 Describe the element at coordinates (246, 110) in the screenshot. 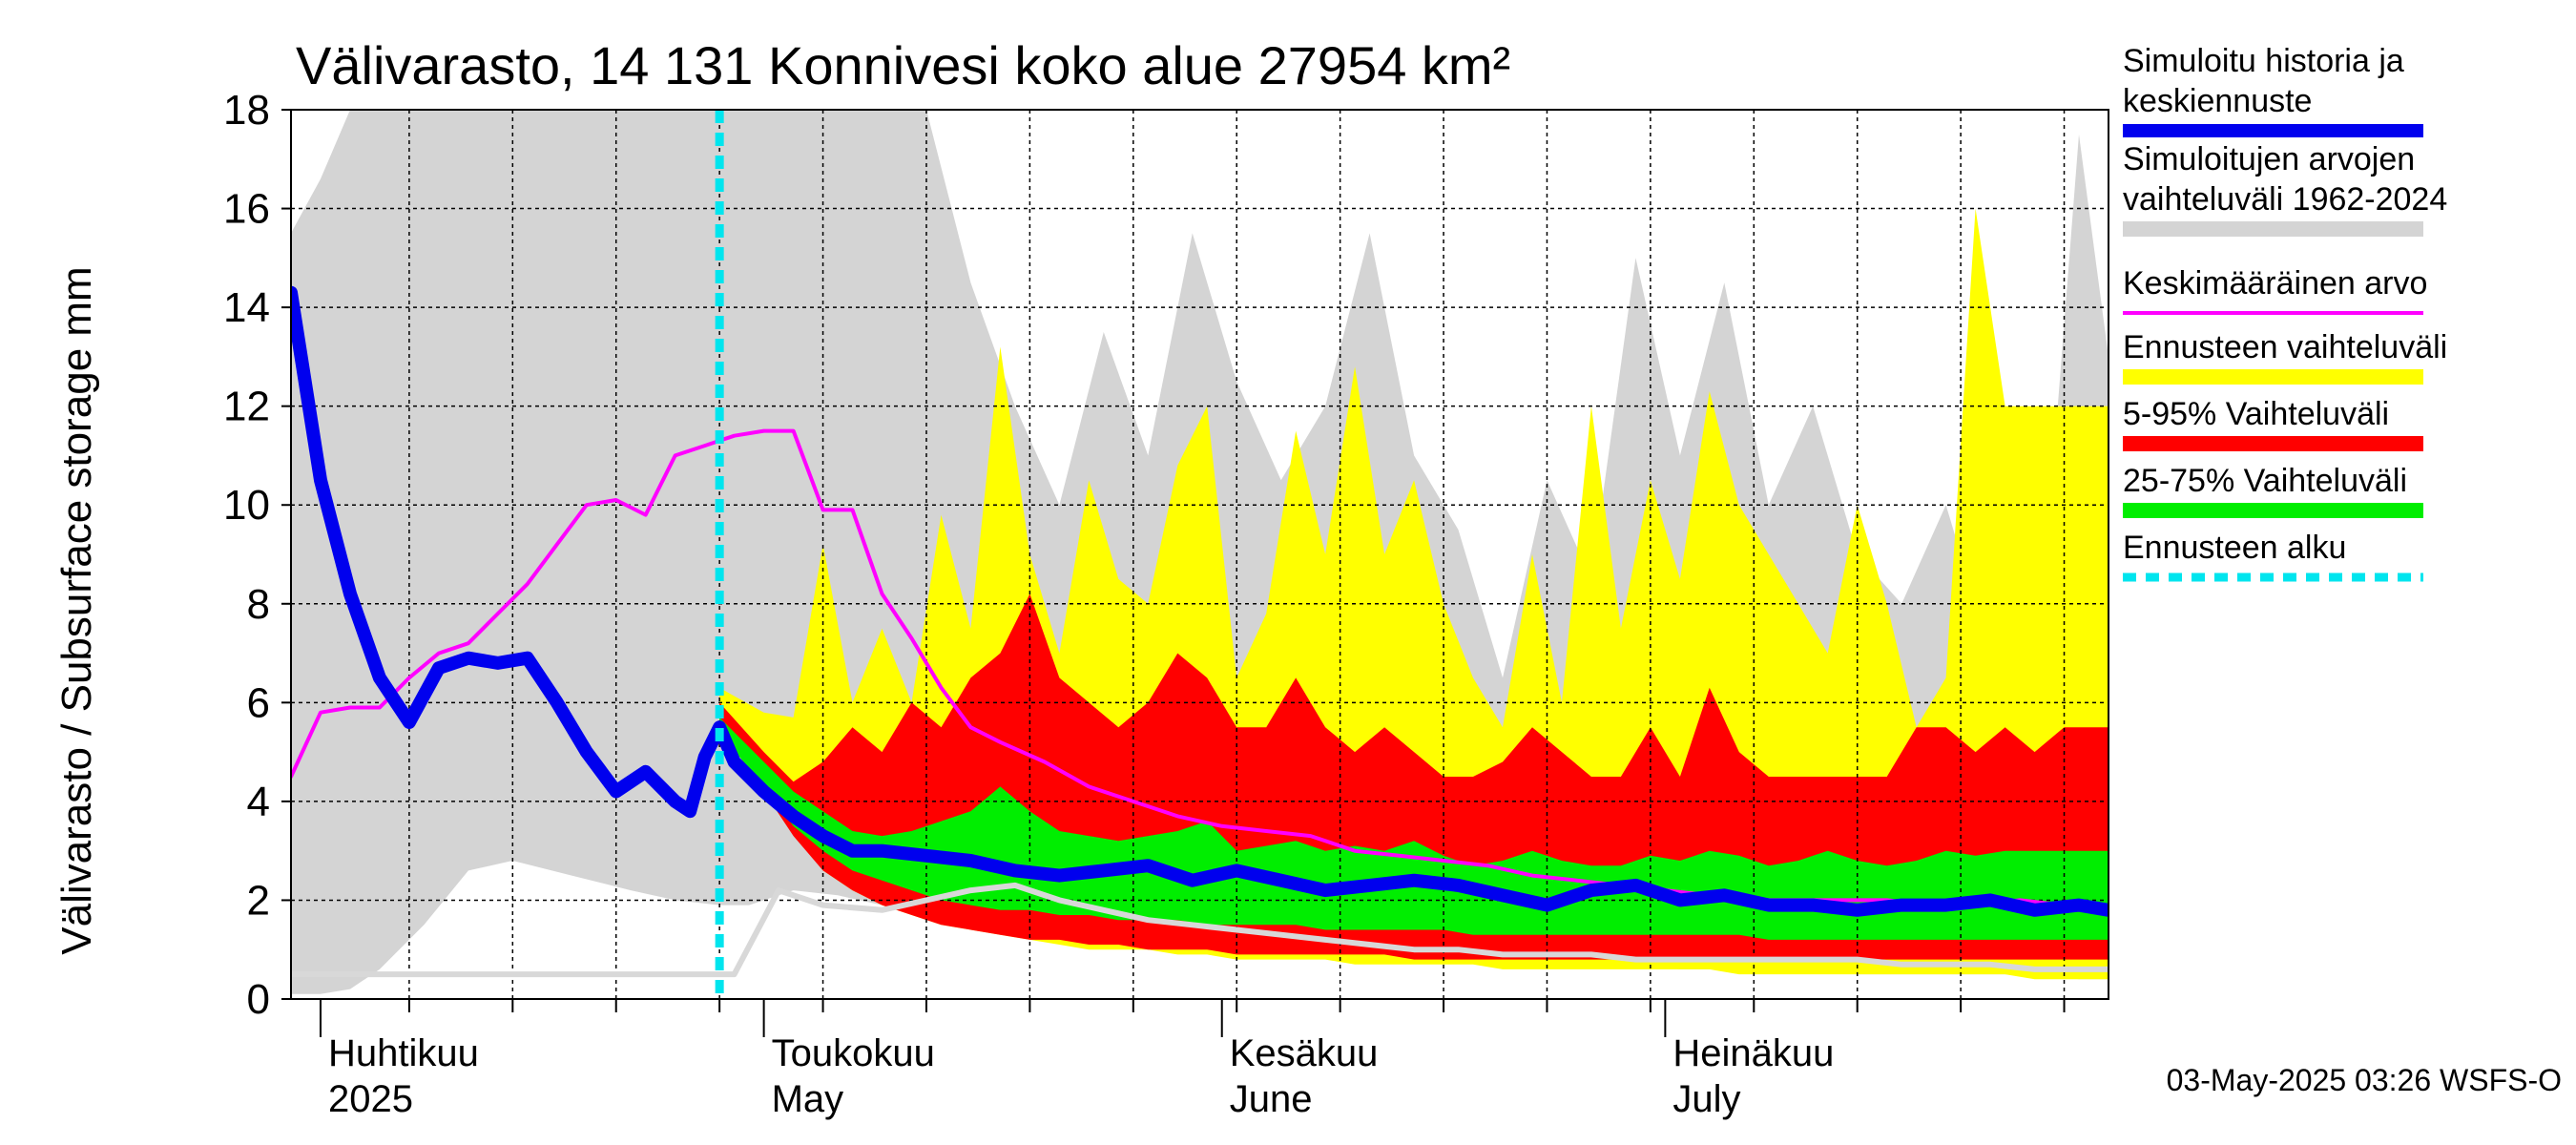

I see `y-tick-label: 18` at that location.